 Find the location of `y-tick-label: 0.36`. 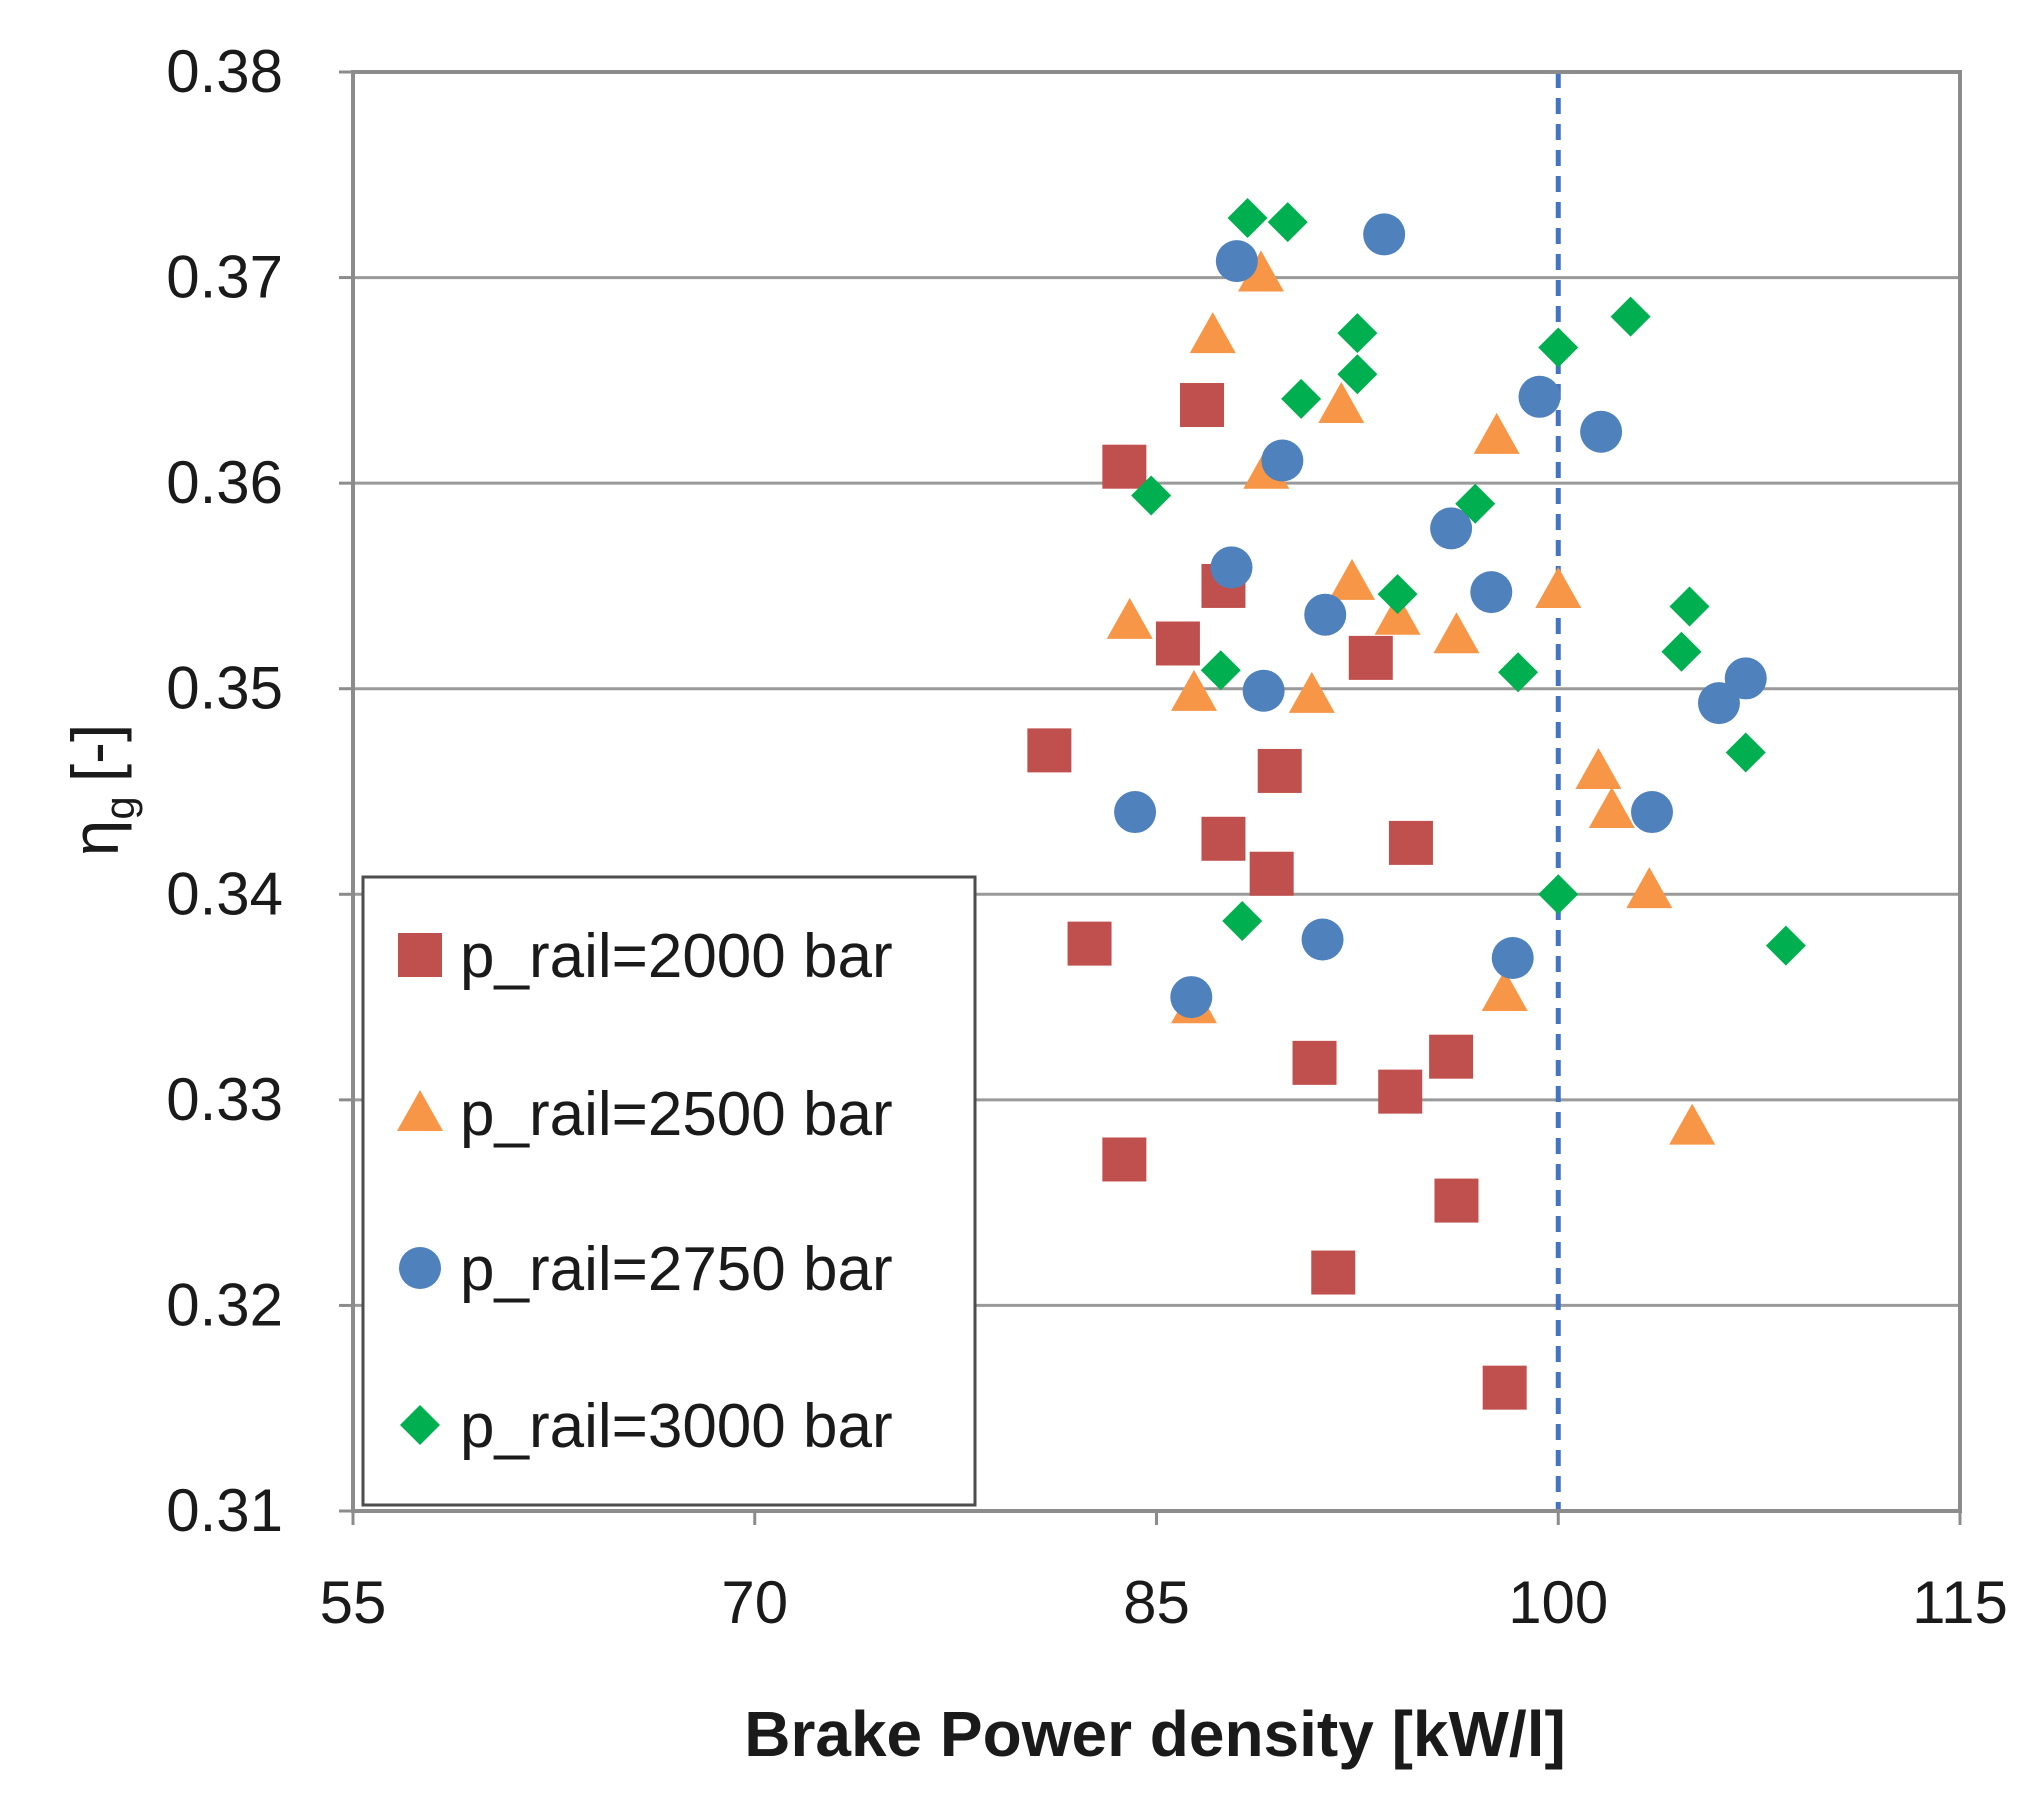

y-tick-label: 0.36 is located at coordinates (224, 482).